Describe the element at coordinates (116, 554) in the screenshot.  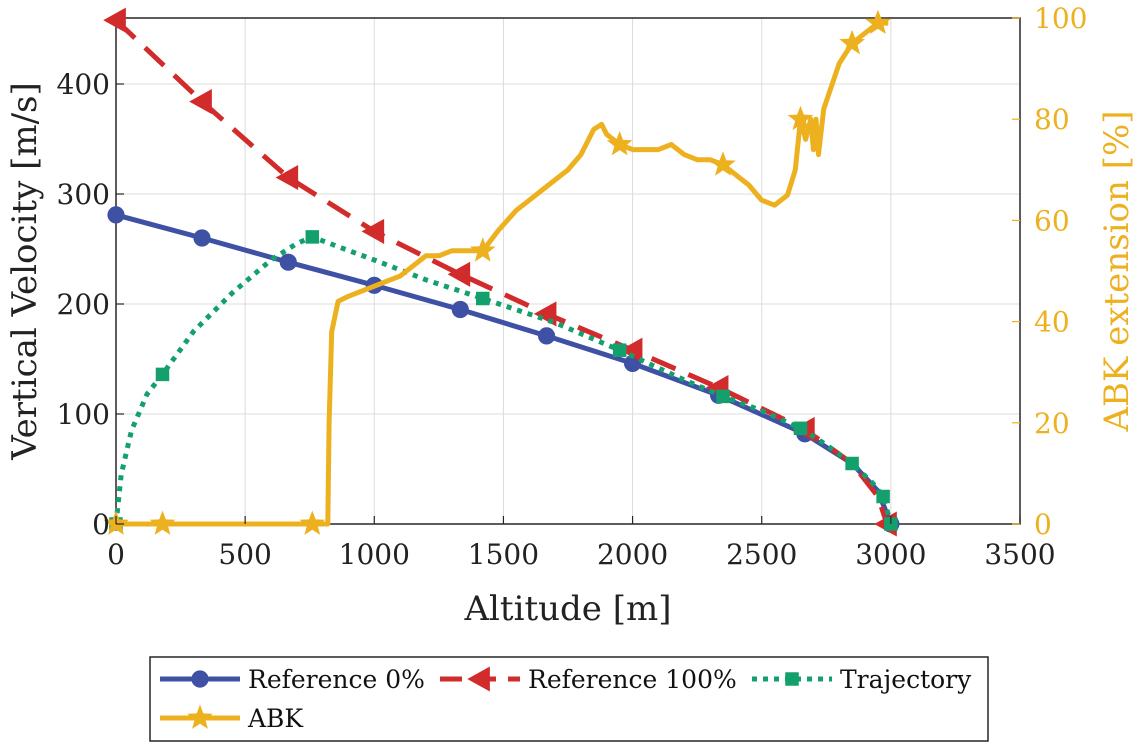
I see `x-tick-label: 0` at that location.